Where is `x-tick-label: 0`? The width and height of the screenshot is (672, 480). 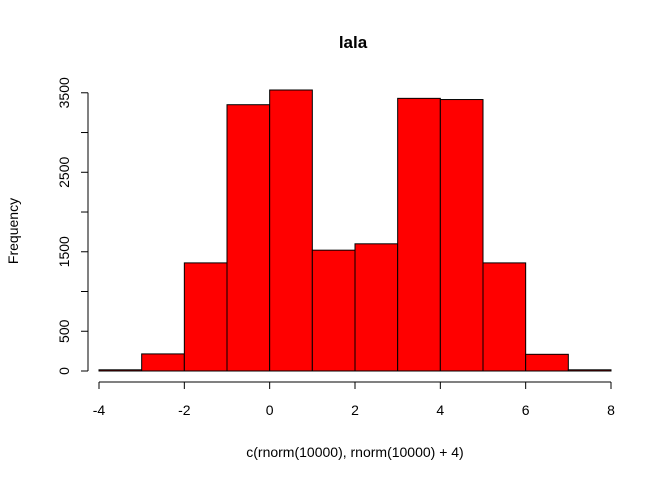 x-tick-label: 0 is located at coordinates (270, 410).